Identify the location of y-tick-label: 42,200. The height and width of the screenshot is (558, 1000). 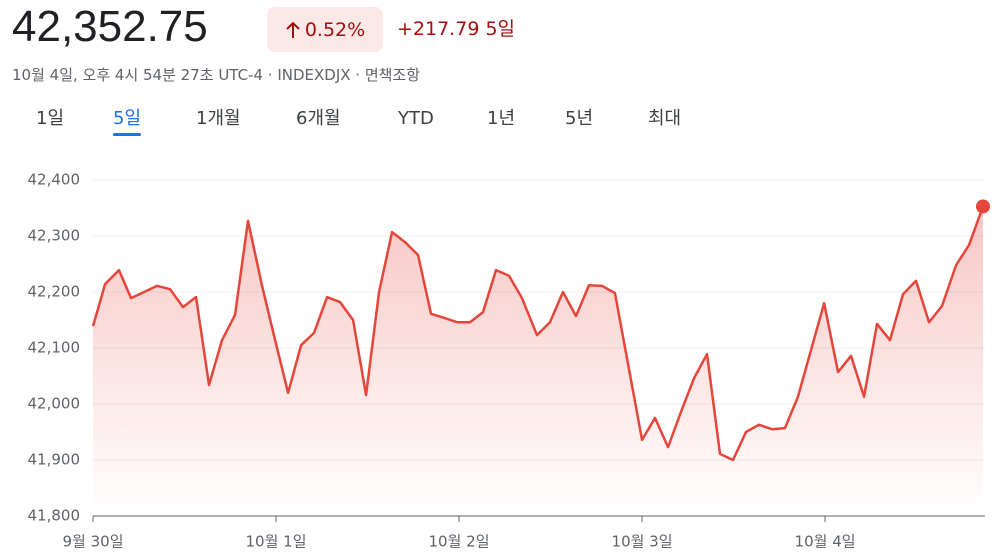
(54, 292).